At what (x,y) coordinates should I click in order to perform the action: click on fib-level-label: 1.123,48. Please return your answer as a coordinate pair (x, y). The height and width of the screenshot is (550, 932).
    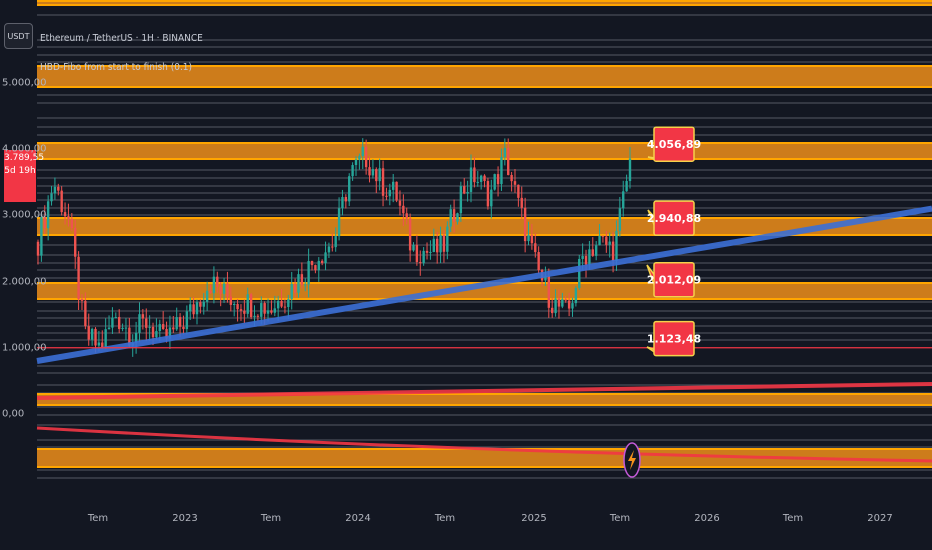
    Looking at the image, I should click on (674, 339).